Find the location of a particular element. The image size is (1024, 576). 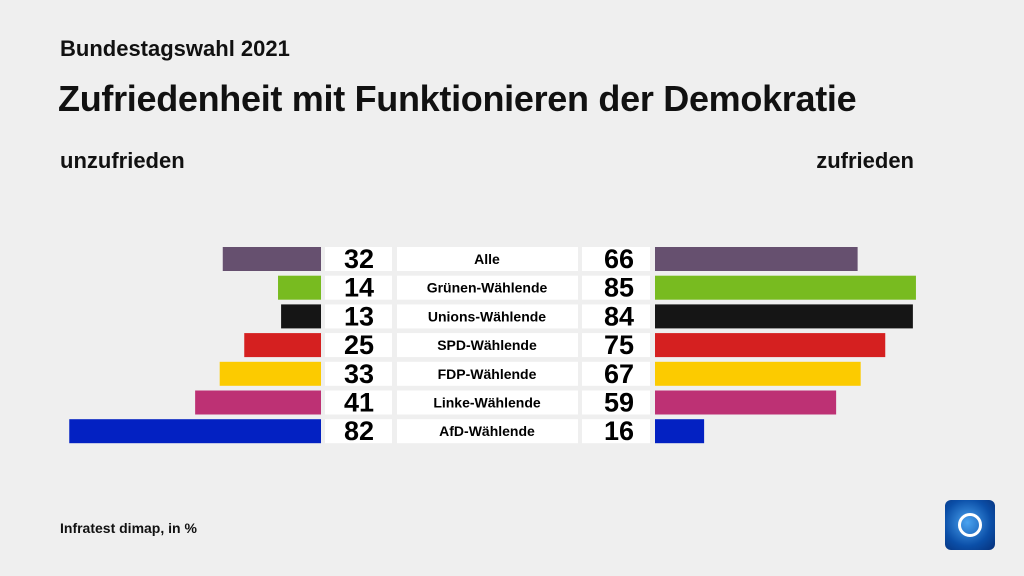

category-label: Linke-Wählende is located at coordinates (487, 403).